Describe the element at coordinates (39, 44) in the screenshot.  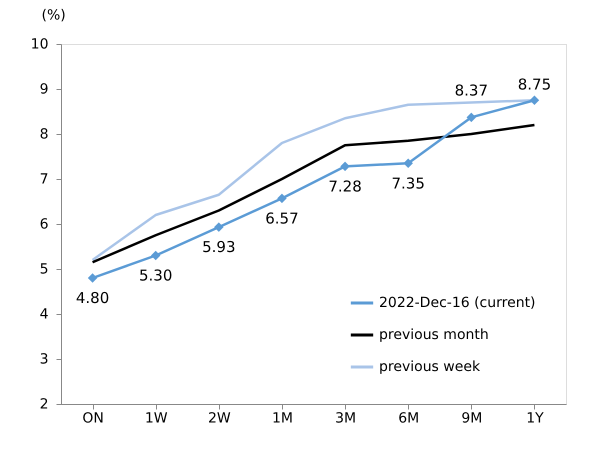
I see `y-tick-label: 10` at that location.